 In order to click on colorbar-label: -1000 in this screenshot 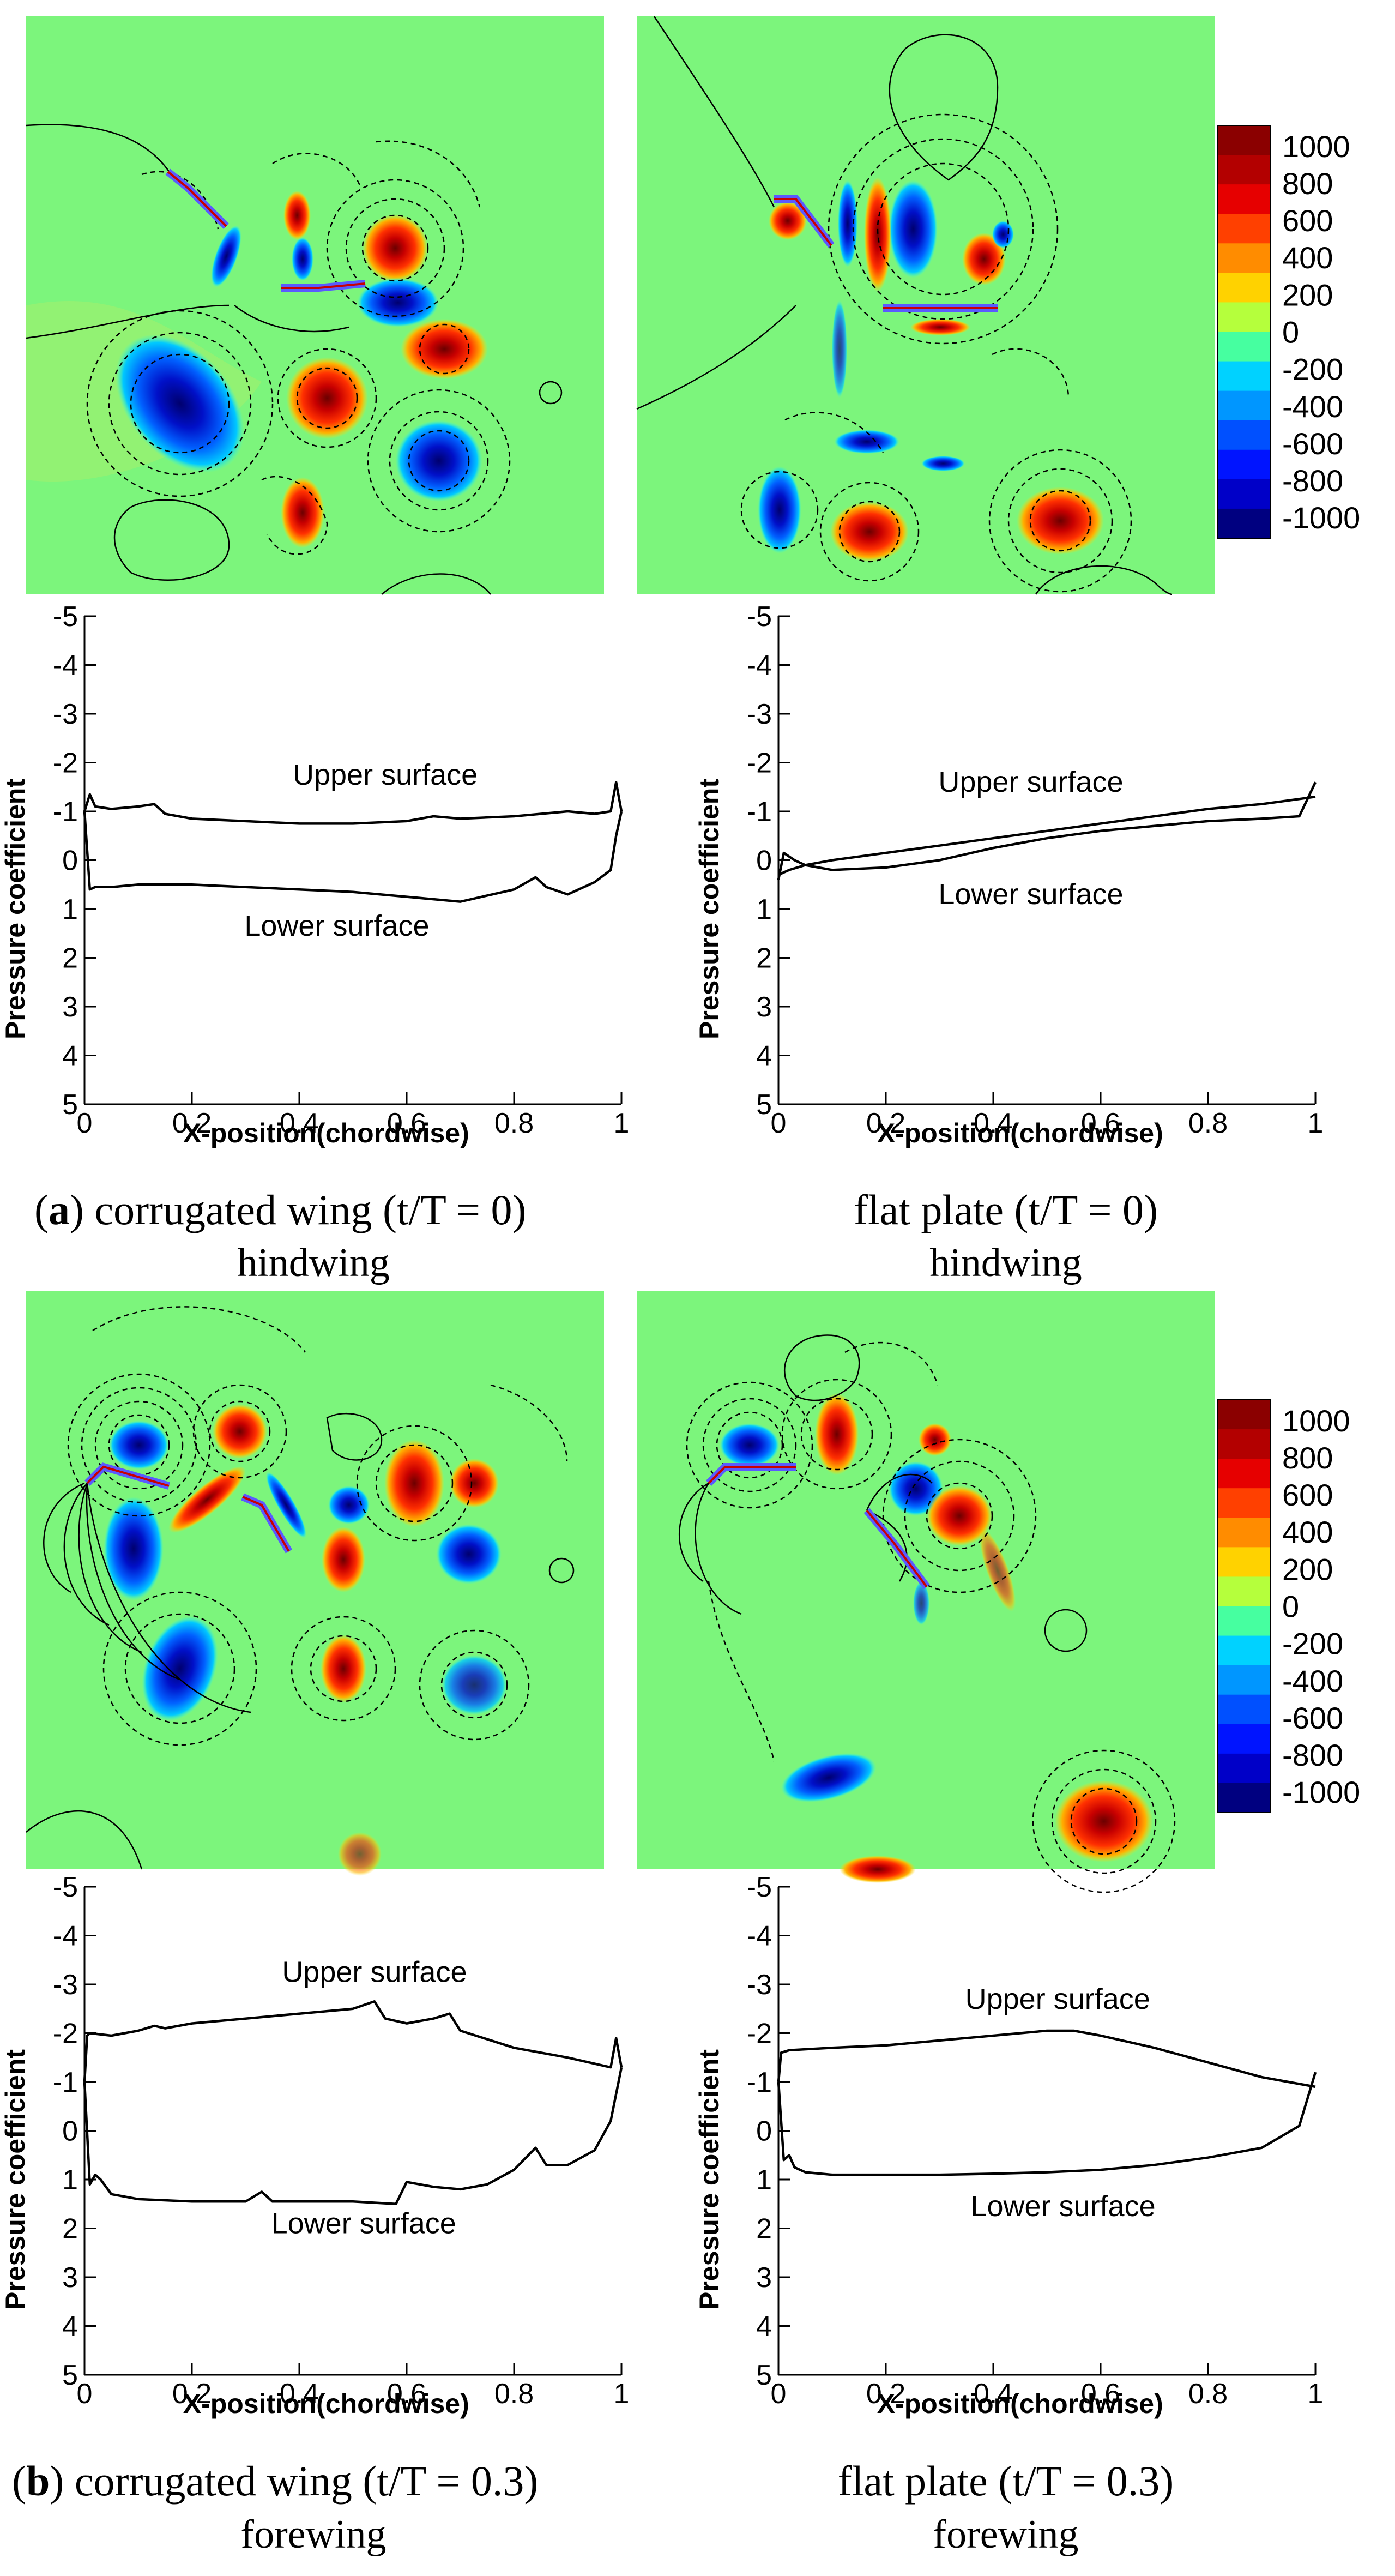, I will do `click(1321, 1792)`.